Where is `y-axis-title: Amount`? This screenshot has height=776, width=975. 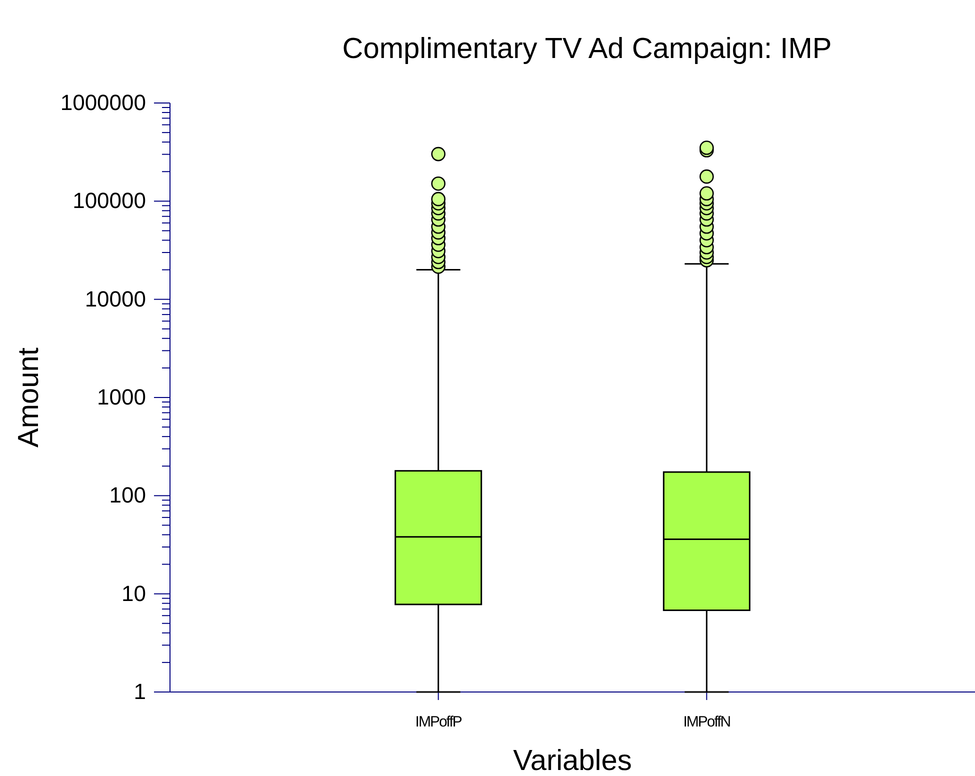 y-axis-title: Amount is located at coordinates (29, 398).